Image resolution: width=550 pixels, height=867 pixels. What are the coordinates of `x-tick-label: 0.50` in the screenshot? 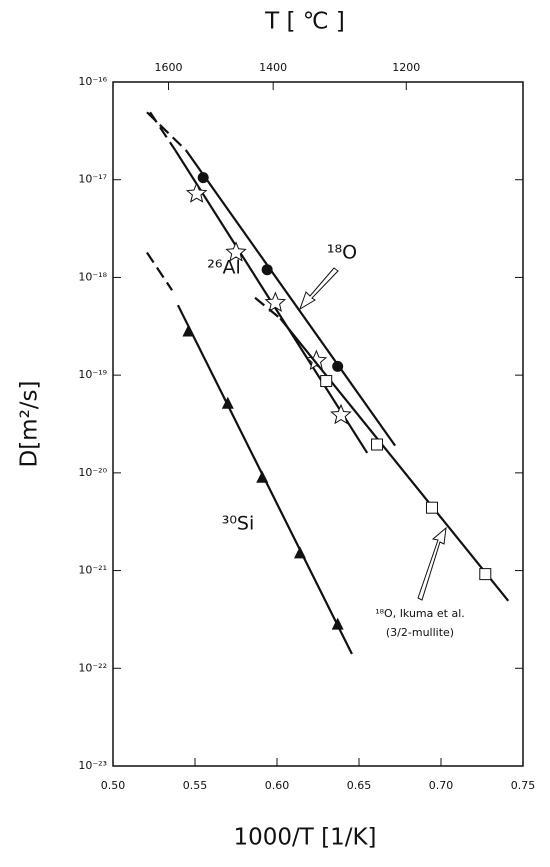 It's located at (113, 785).